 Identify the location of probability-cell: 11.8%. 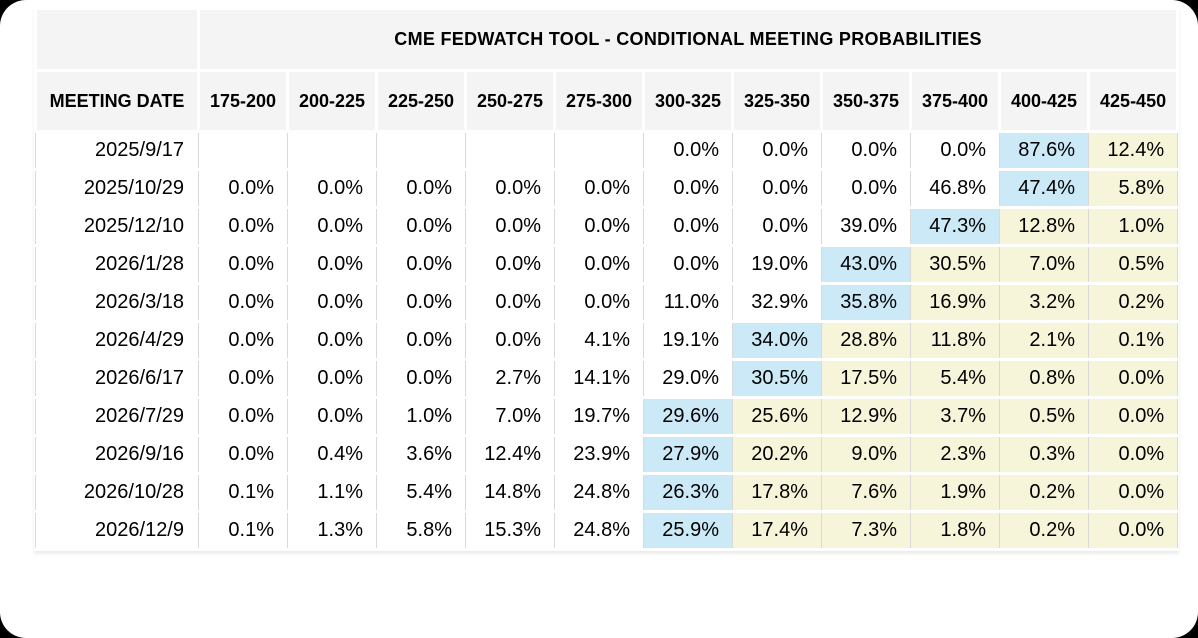
(955, 340).